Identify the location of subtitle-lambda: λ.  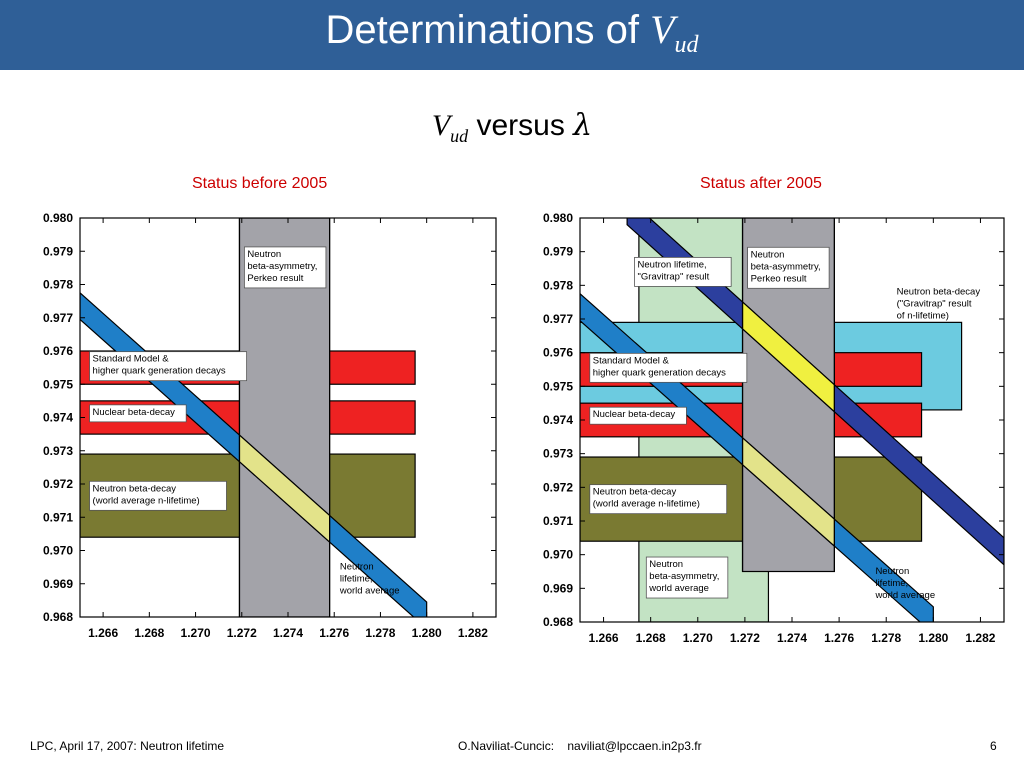
(583, 125).